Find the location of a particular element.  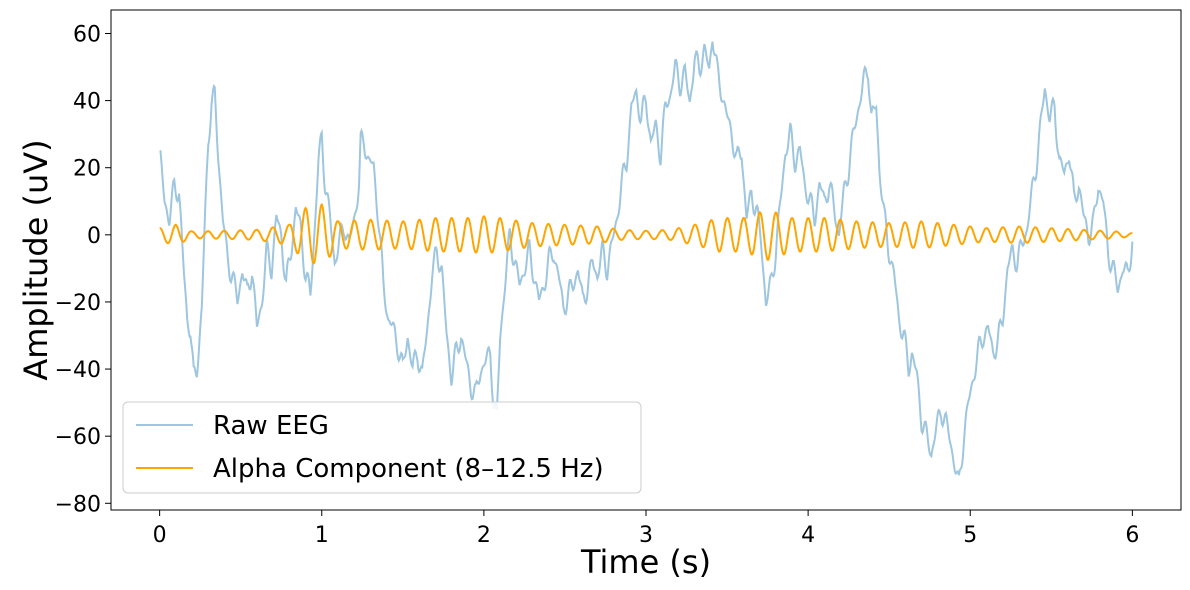

x-tick-label: 2 is located at coordinates (484, 535).